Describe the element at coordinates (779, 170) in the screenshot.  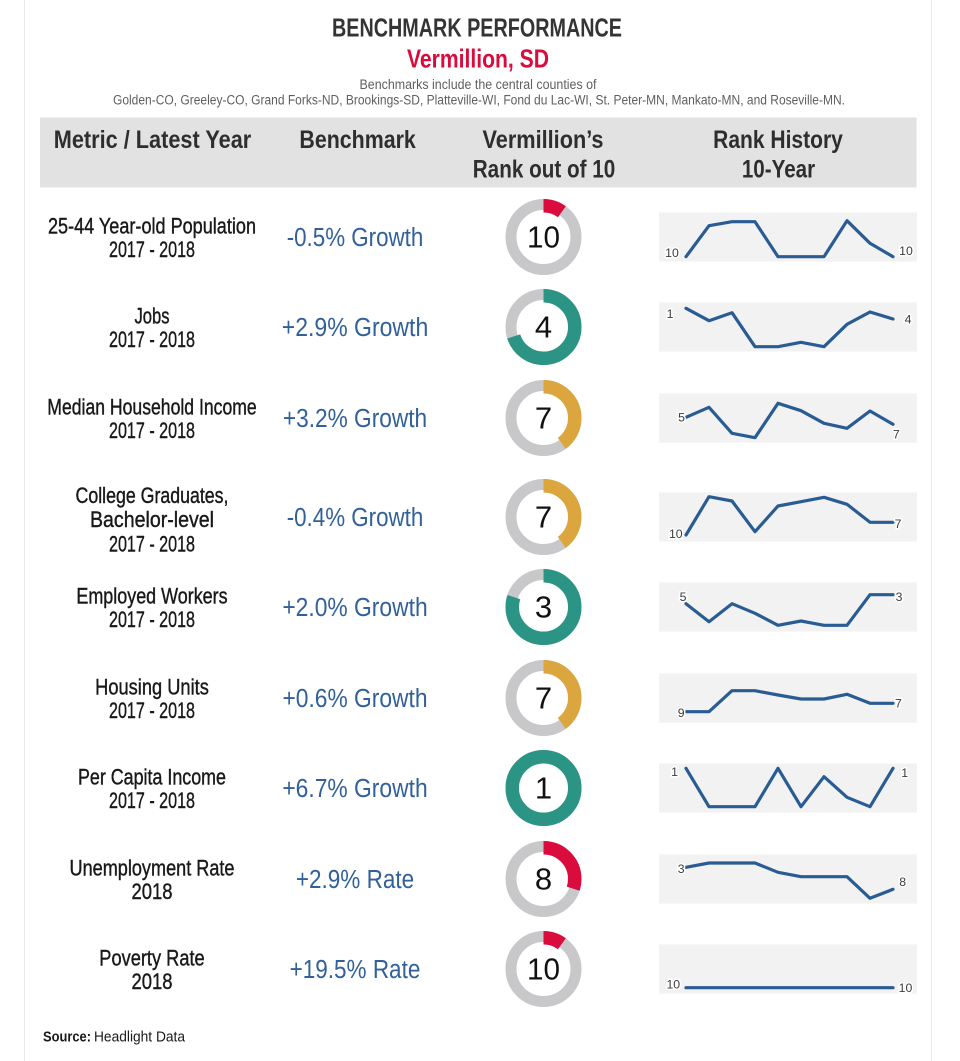
I see `svg-text: 10-Year` at that location.